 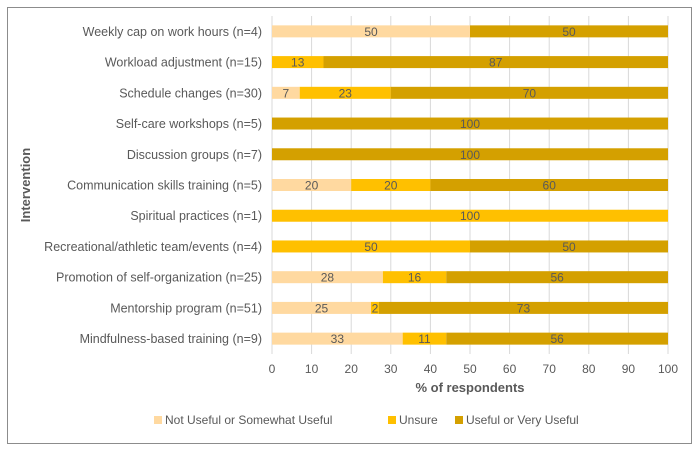 I want to click on x-tick-label: 80, so click(x=589, y=369).